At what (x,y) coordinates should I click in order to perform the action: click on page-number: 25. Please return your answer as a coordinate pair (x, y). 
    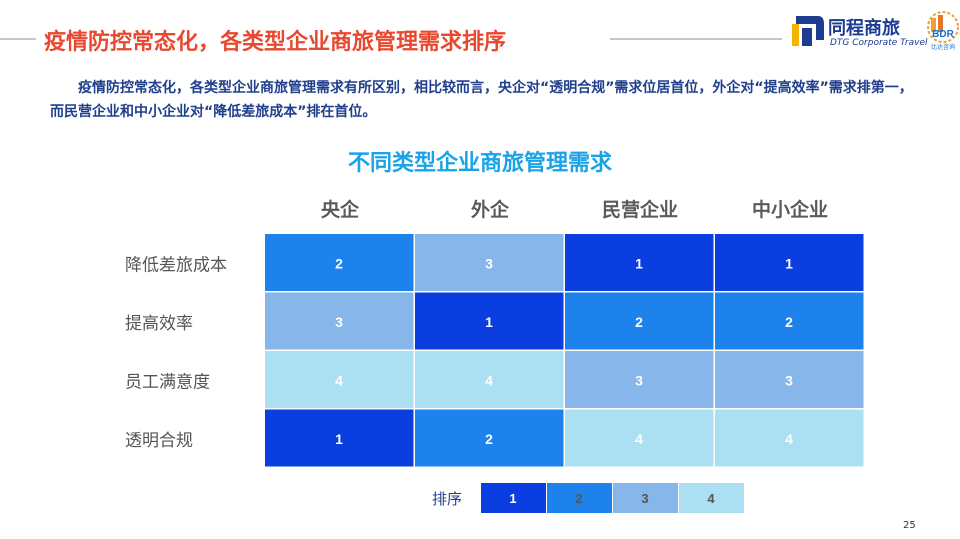
    Looking at the image, I should click on (909, 525).